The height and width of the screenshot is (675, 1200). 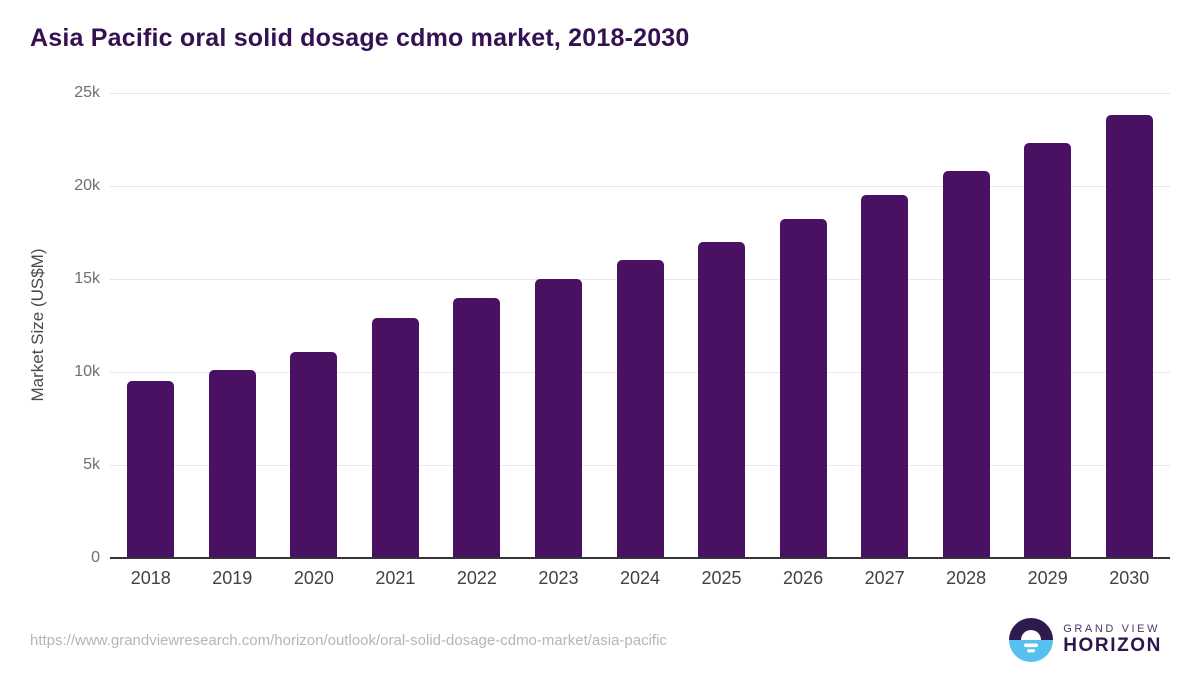 I want to click on x-tick-label-2030: 2030, so click(x=1129, y=578).